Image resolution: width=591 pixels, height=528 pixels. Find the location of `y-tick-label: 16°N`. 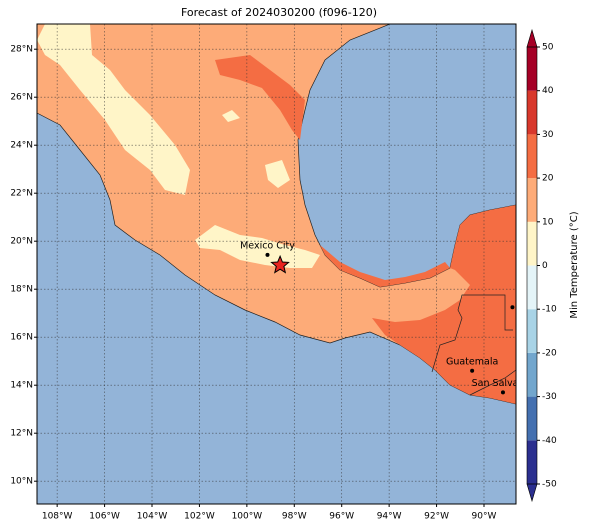

y-tick-label: 16°N is located at coordinates (21, 338).